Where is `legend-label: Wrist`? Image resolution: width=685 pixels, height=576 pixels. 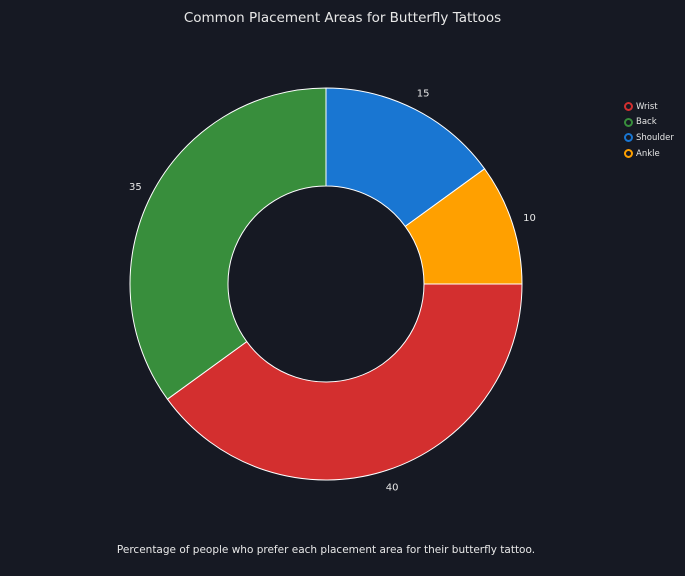 legend-label: Wrist is located at coordinates (647, 106).